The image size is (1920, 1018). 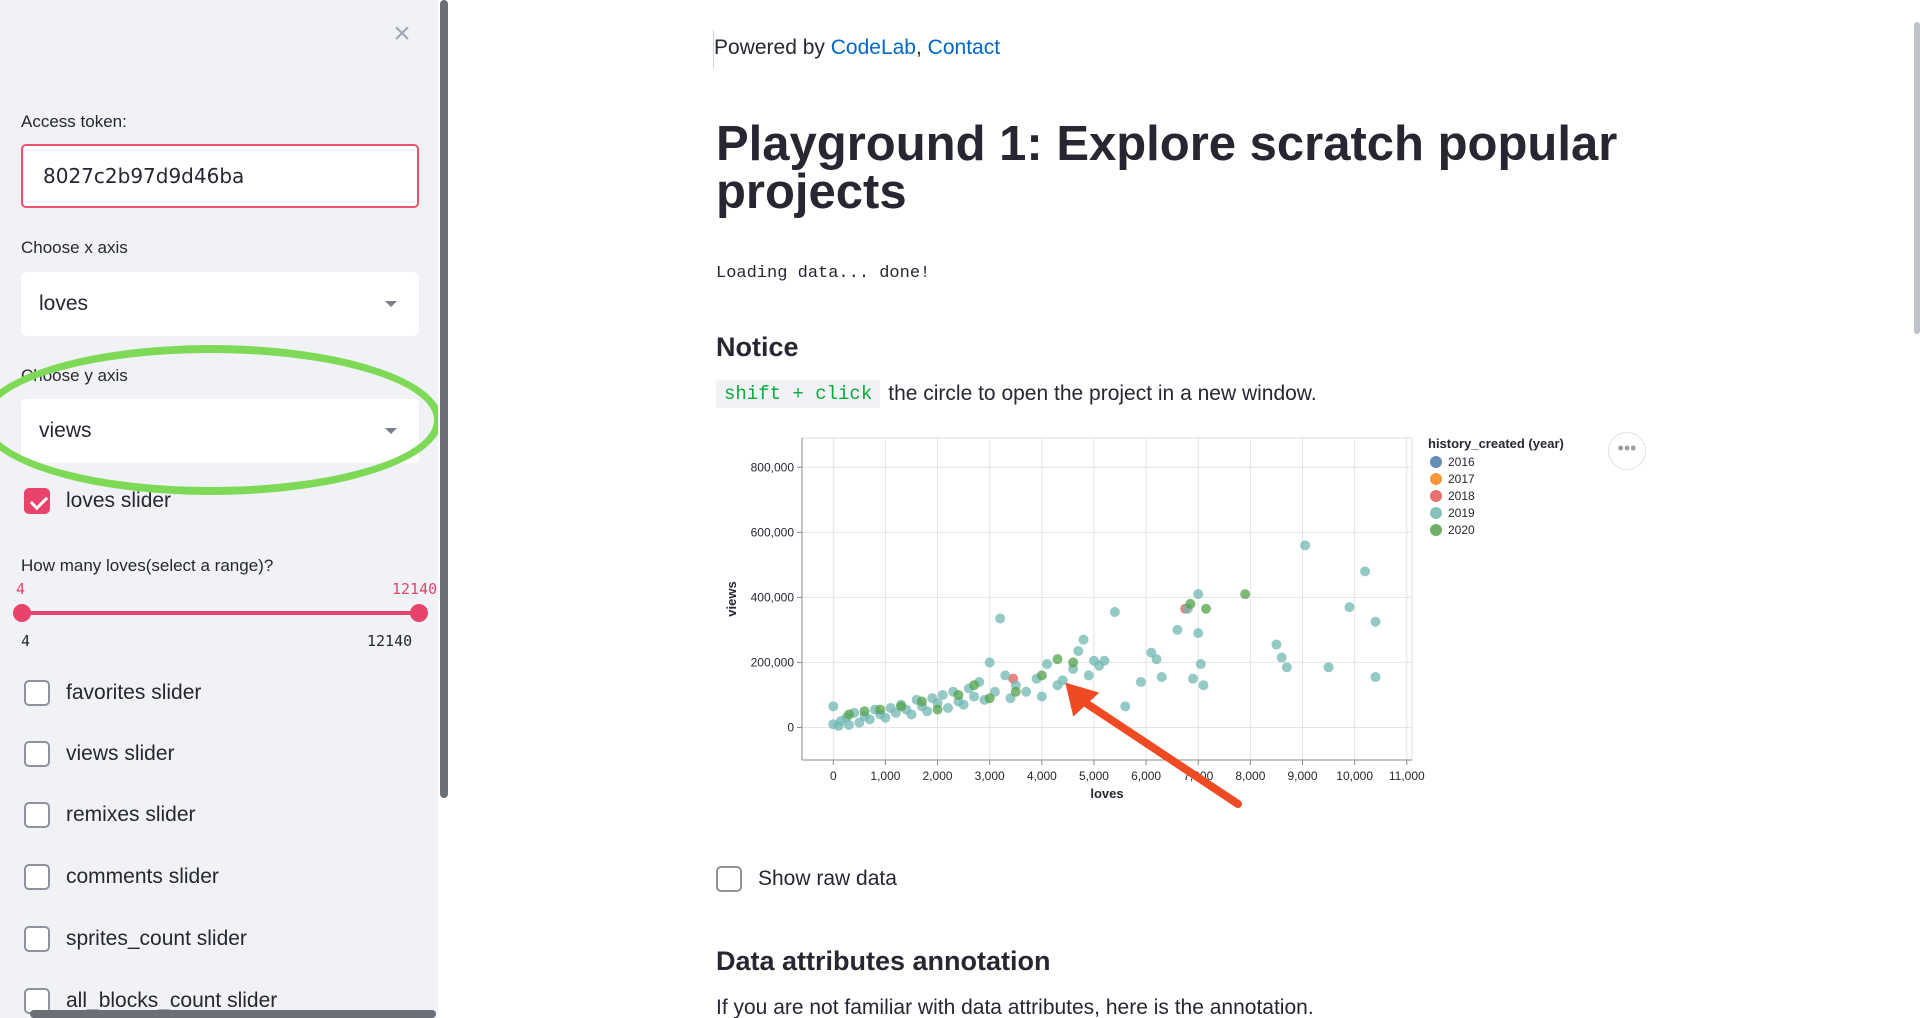 What do you see at coordinates (402, 33) in the screenshot?
I see `close-icon: ×` at bounding box center [402, 33].